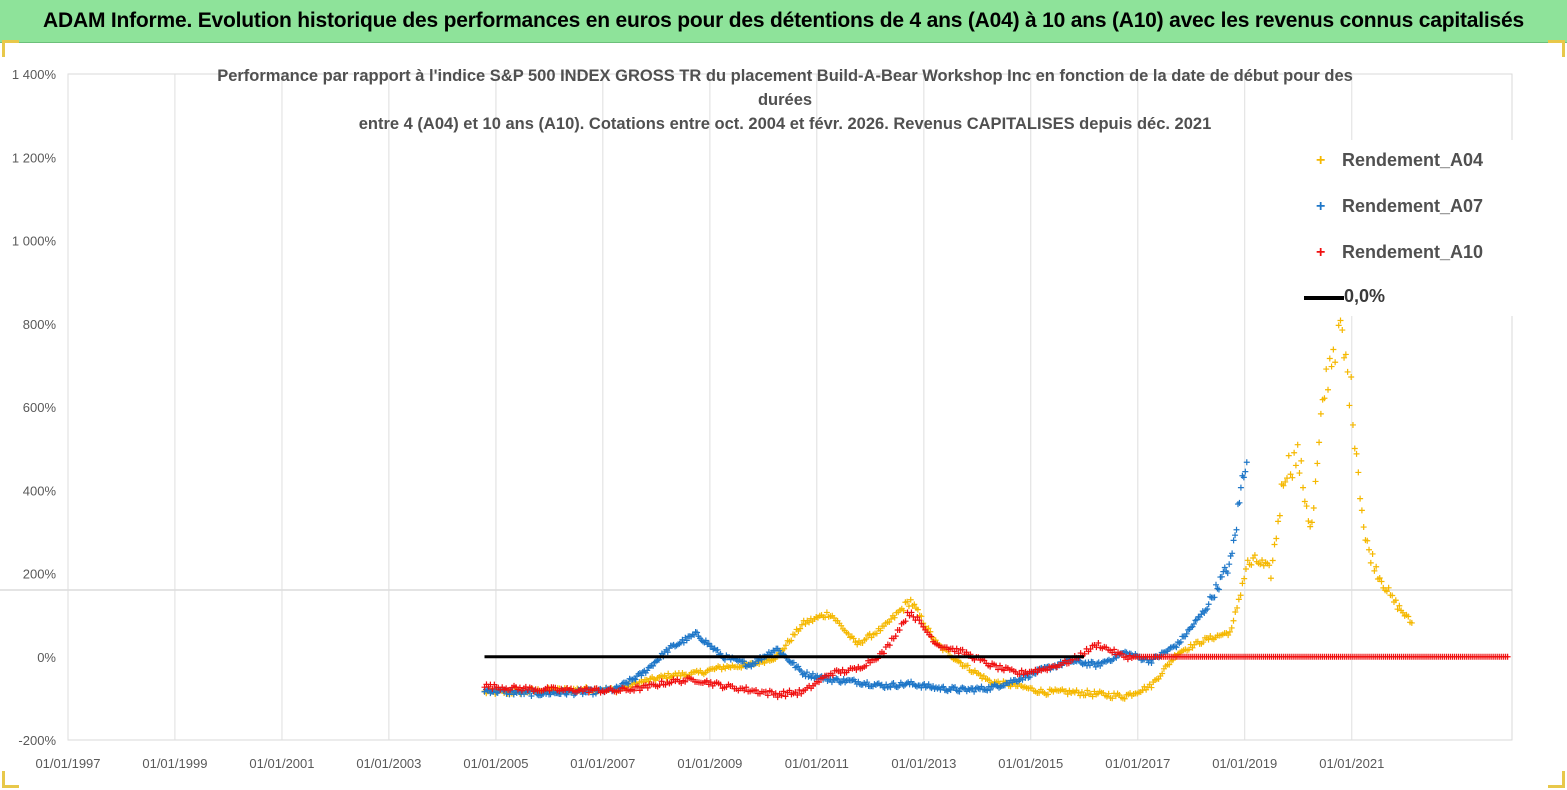  Describe the element at coordinates (40, 407) in the screenshot. I see `y-tick-label: 600%` at that location.